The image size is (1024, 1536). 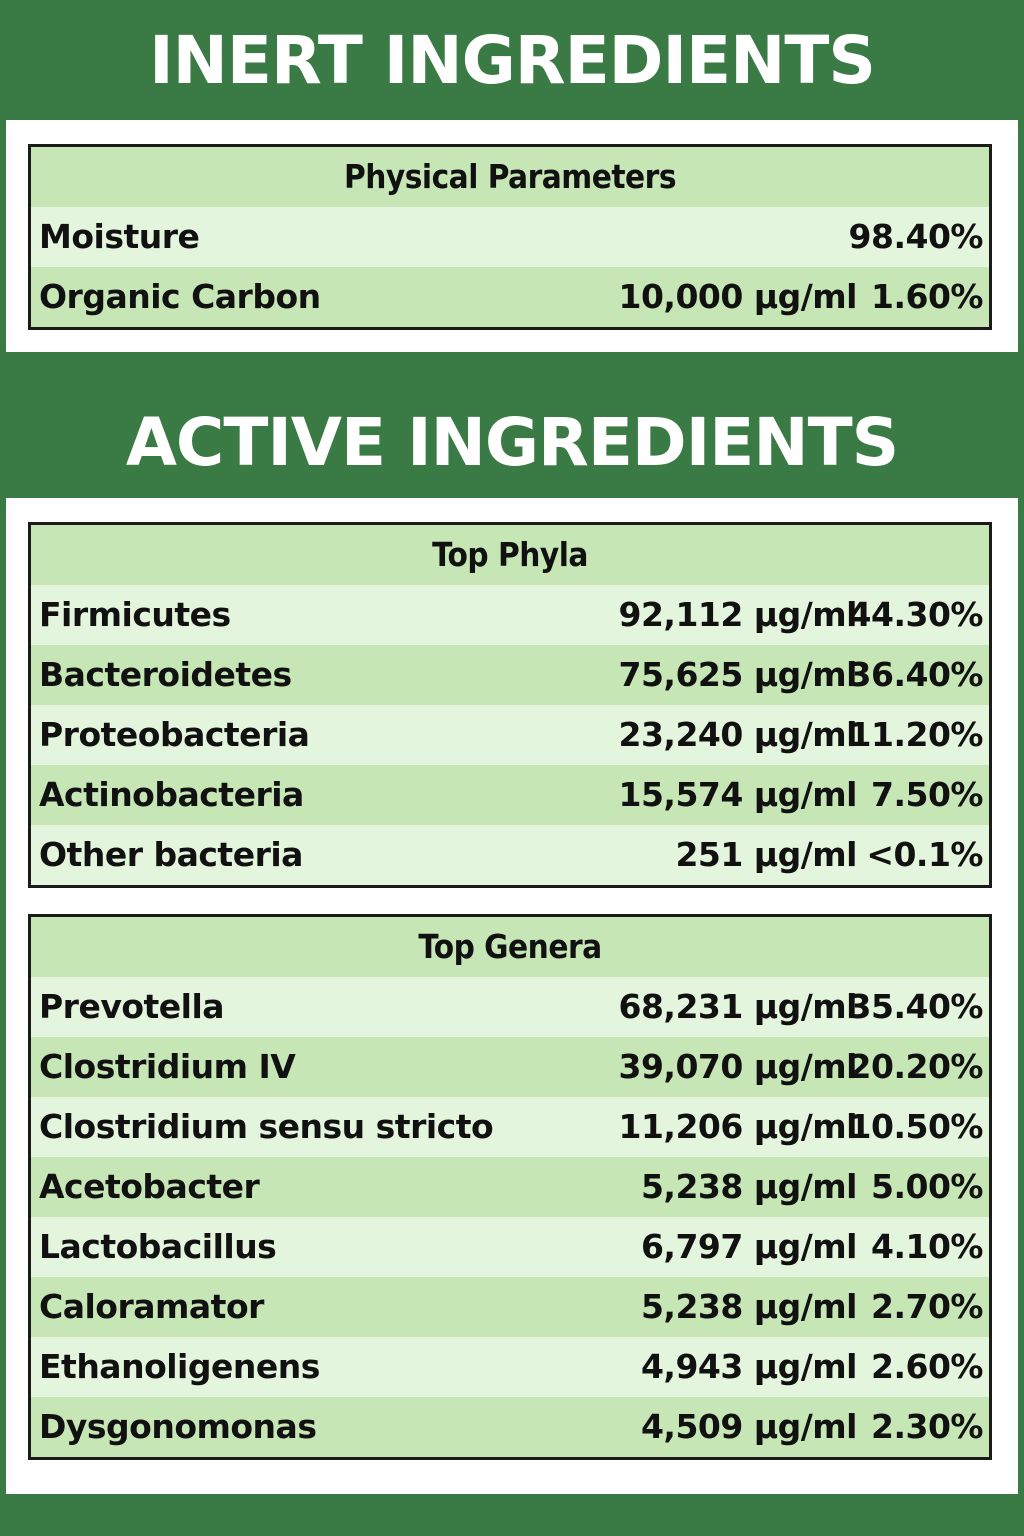 What do you see at coordinates (749, 1246) in the screenshot?
I see `row-concentration: 6,797 µg/ml` at bounding box center [749, 1246].